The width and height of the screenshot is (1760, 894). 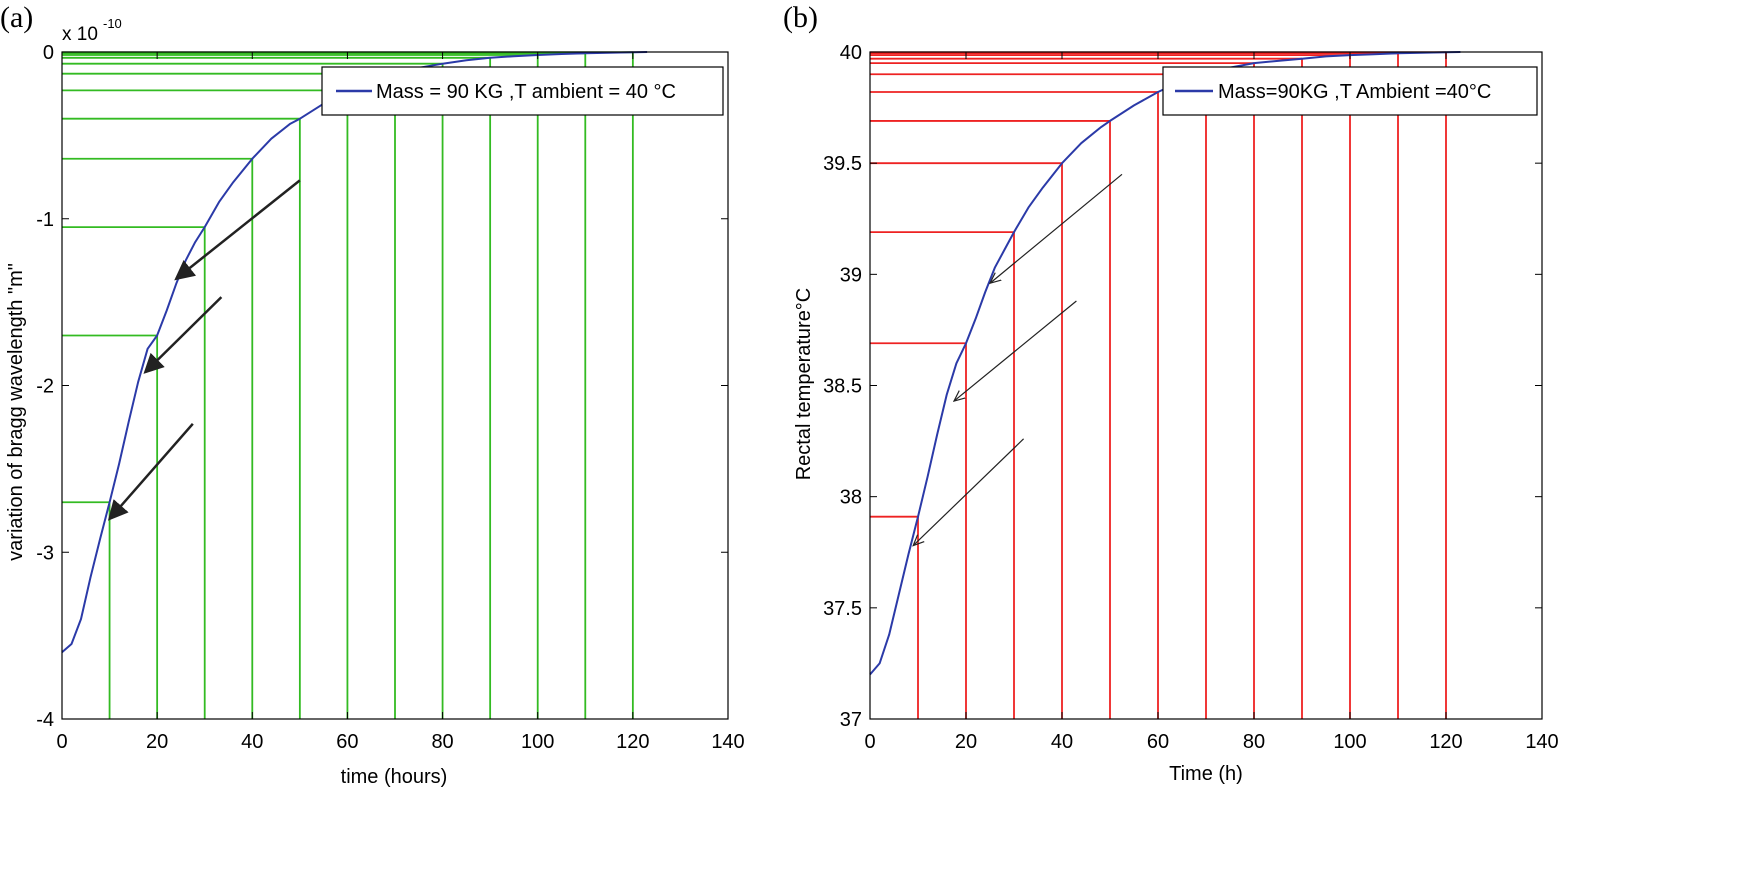 I want to click on y-tick-label: 37, so click(x=851, y=720).